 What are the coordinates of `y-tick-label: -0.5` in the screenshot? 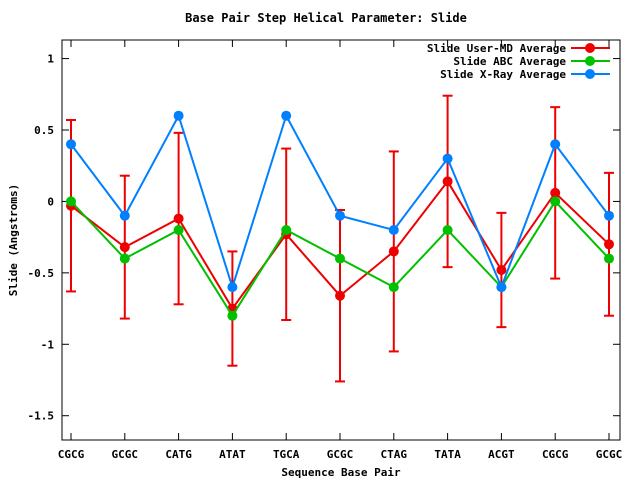 It's located at (41, 273).